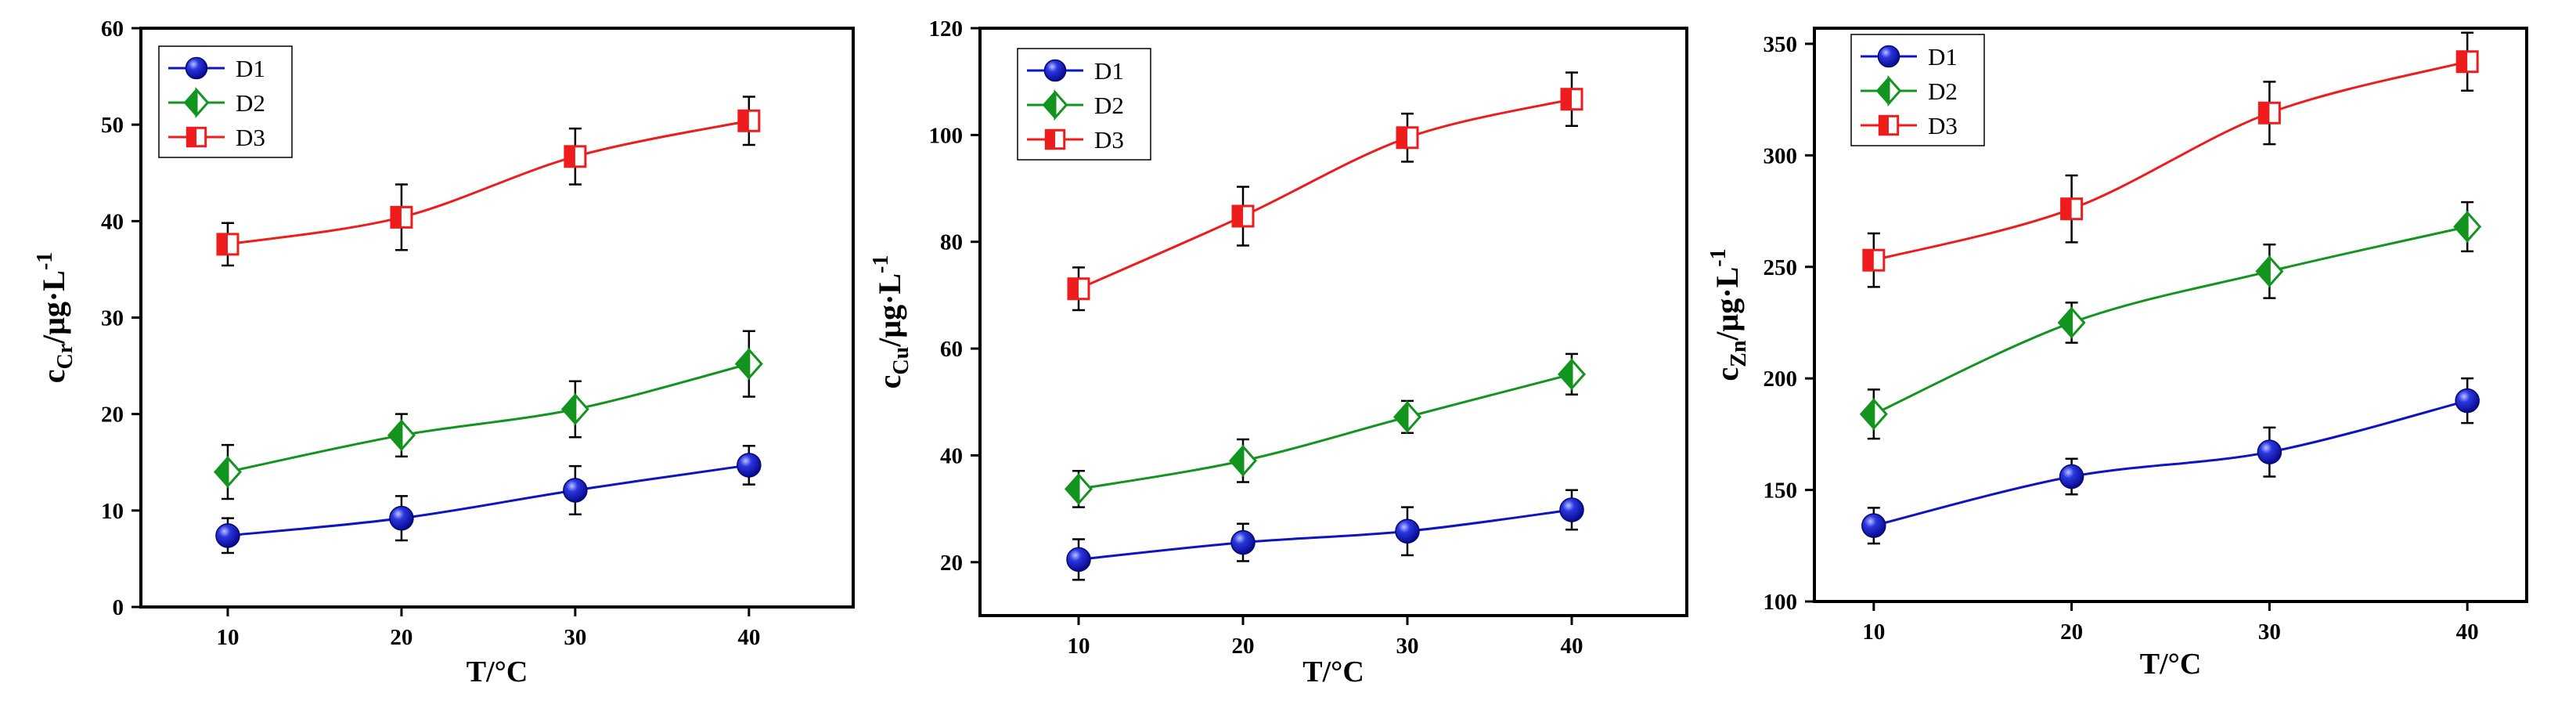  I want to click on series-line-d1, so click(488, 500).